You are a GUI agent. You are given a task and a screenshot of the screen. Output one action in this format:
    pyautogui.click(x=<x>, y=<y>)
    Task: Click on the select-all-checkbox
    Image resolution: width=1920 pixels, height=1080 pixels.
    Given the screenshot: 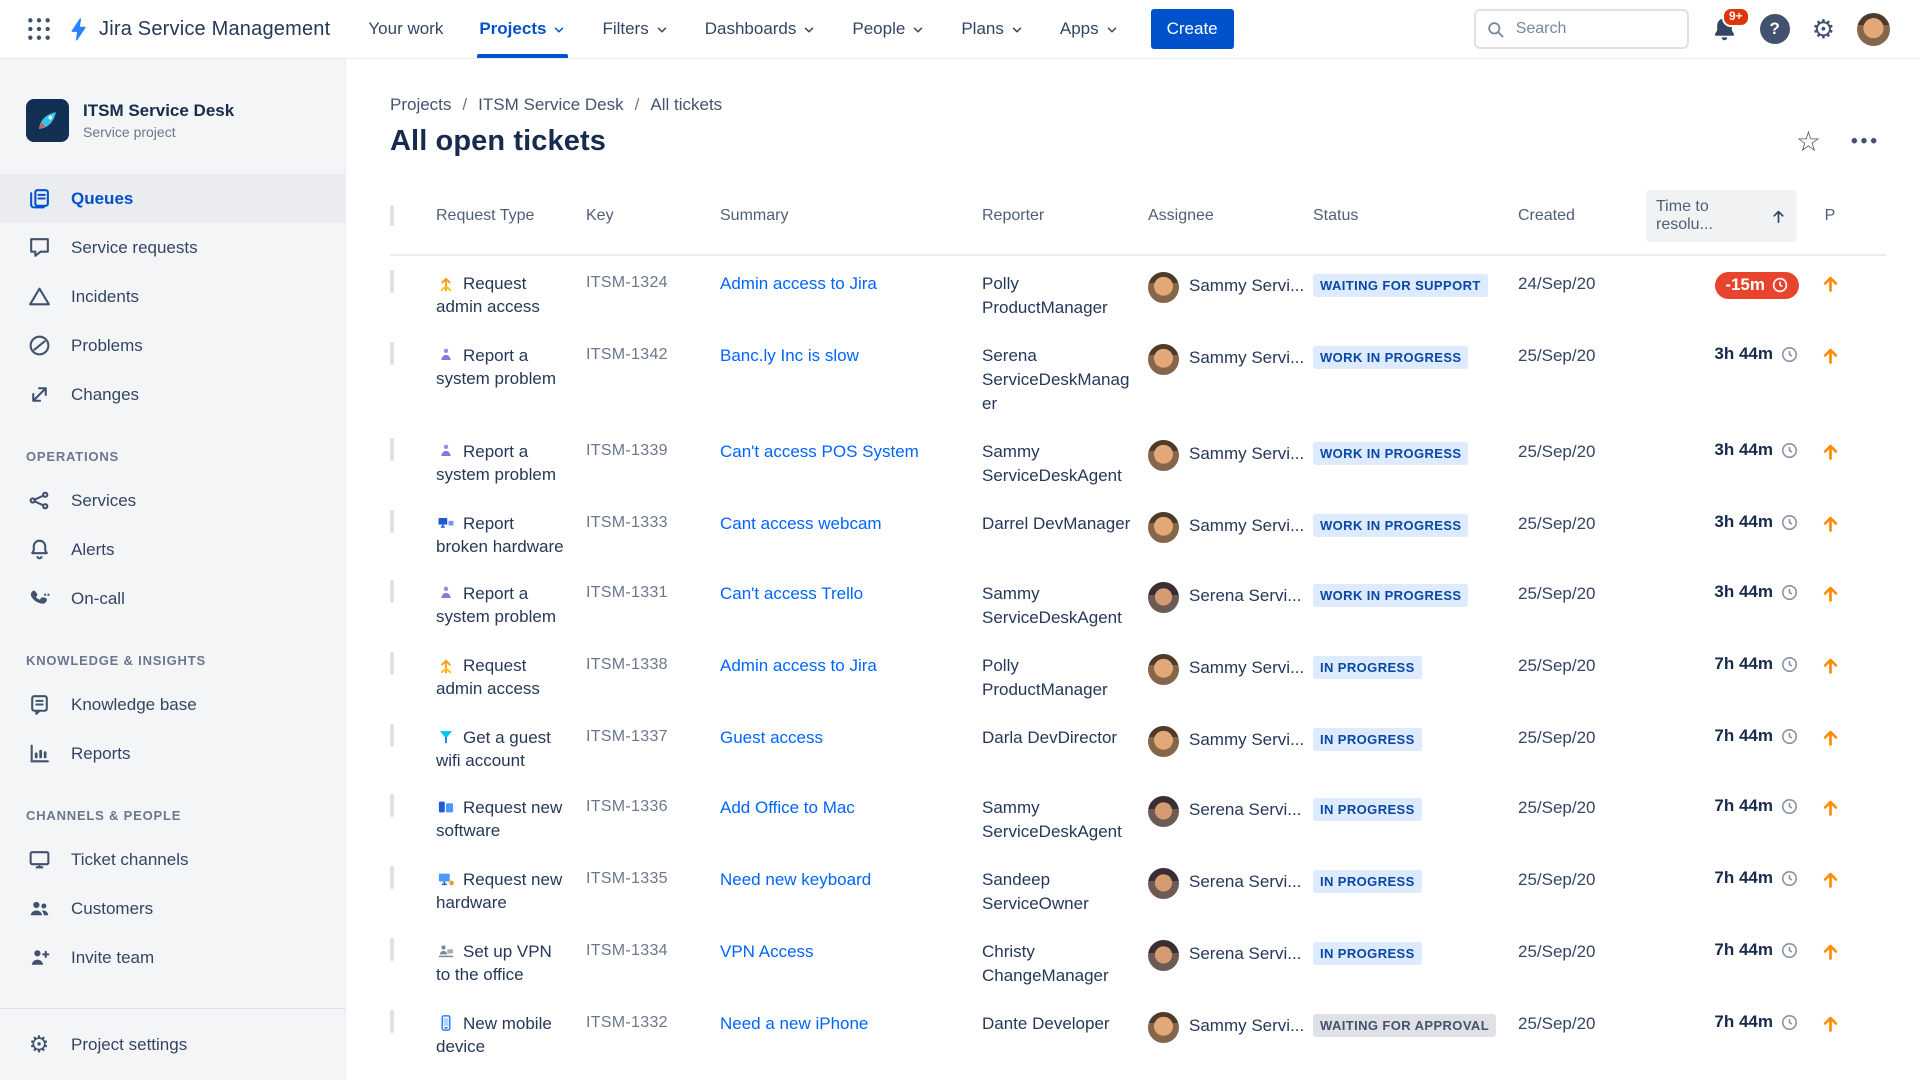 What is the action you would take?
    pyautogui.click(x=392, y=215)
    